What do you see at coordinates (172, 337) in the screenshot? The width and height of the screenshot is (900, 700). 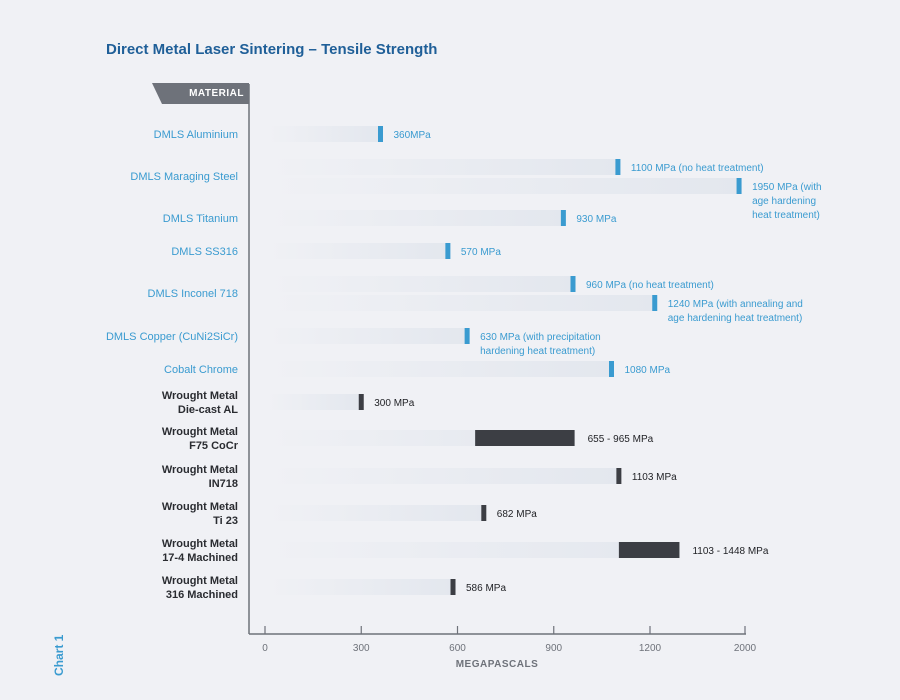 I see `category-label: DMLS Copper (CuNi2SiCr)` at bounding box center [172, 337].